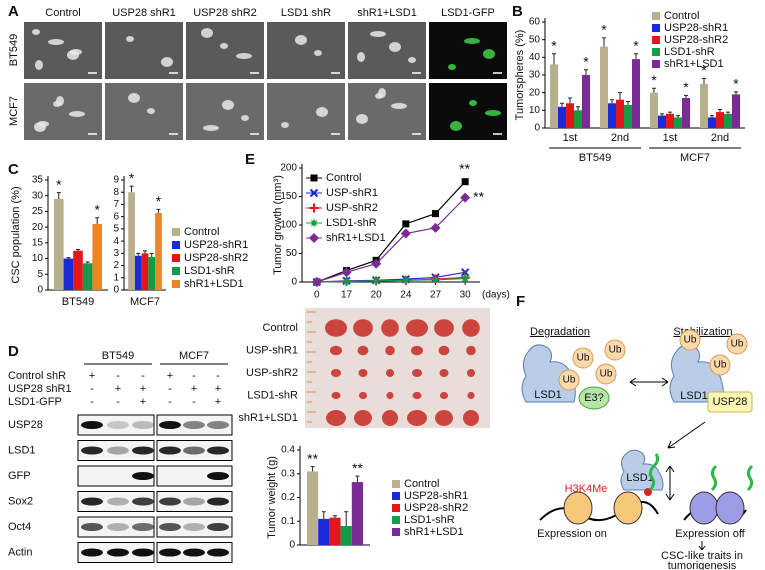 The height and width of the screenshot is (570, 765). Describe the element at coordinates (730, 402) in the screenshot. I see `usp28-label: USP28` at that location.